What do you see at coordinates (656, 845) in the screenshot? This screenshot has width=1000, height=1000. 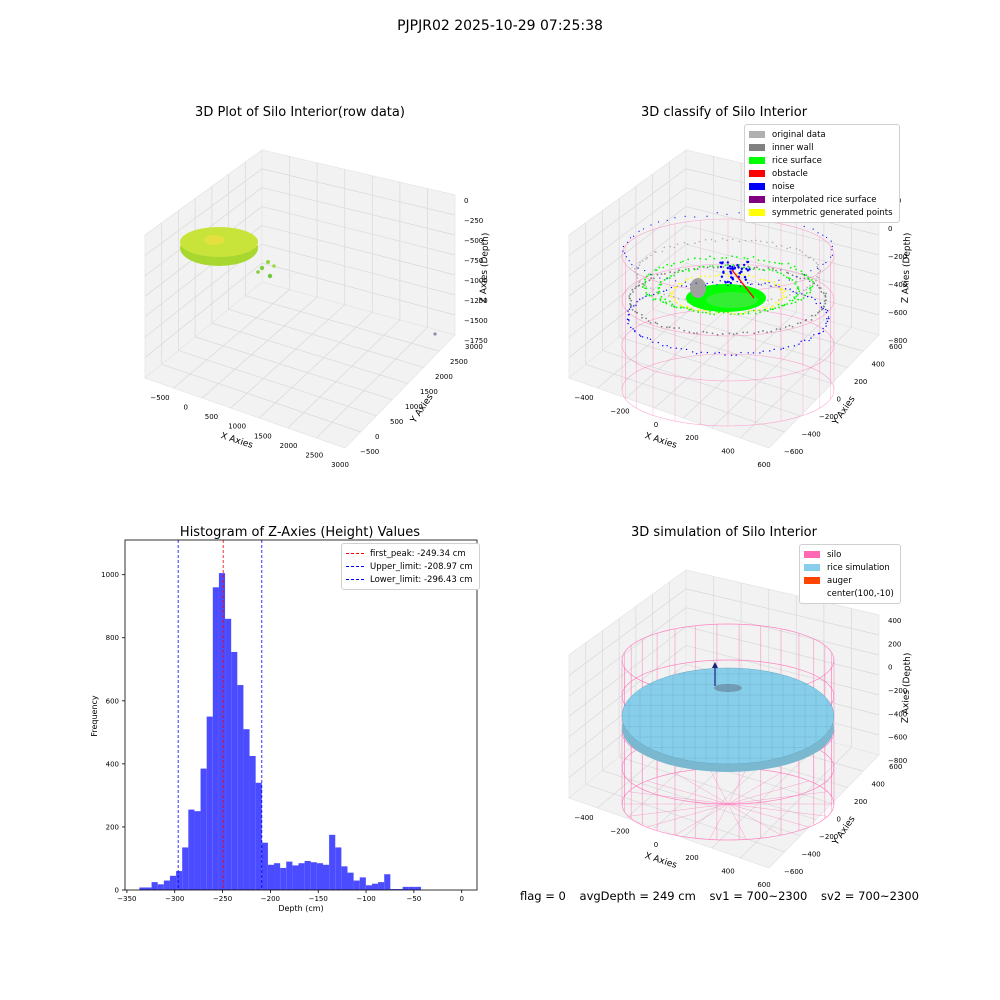 I see `x-tick-label: 0` at bounding box center [656, 845].